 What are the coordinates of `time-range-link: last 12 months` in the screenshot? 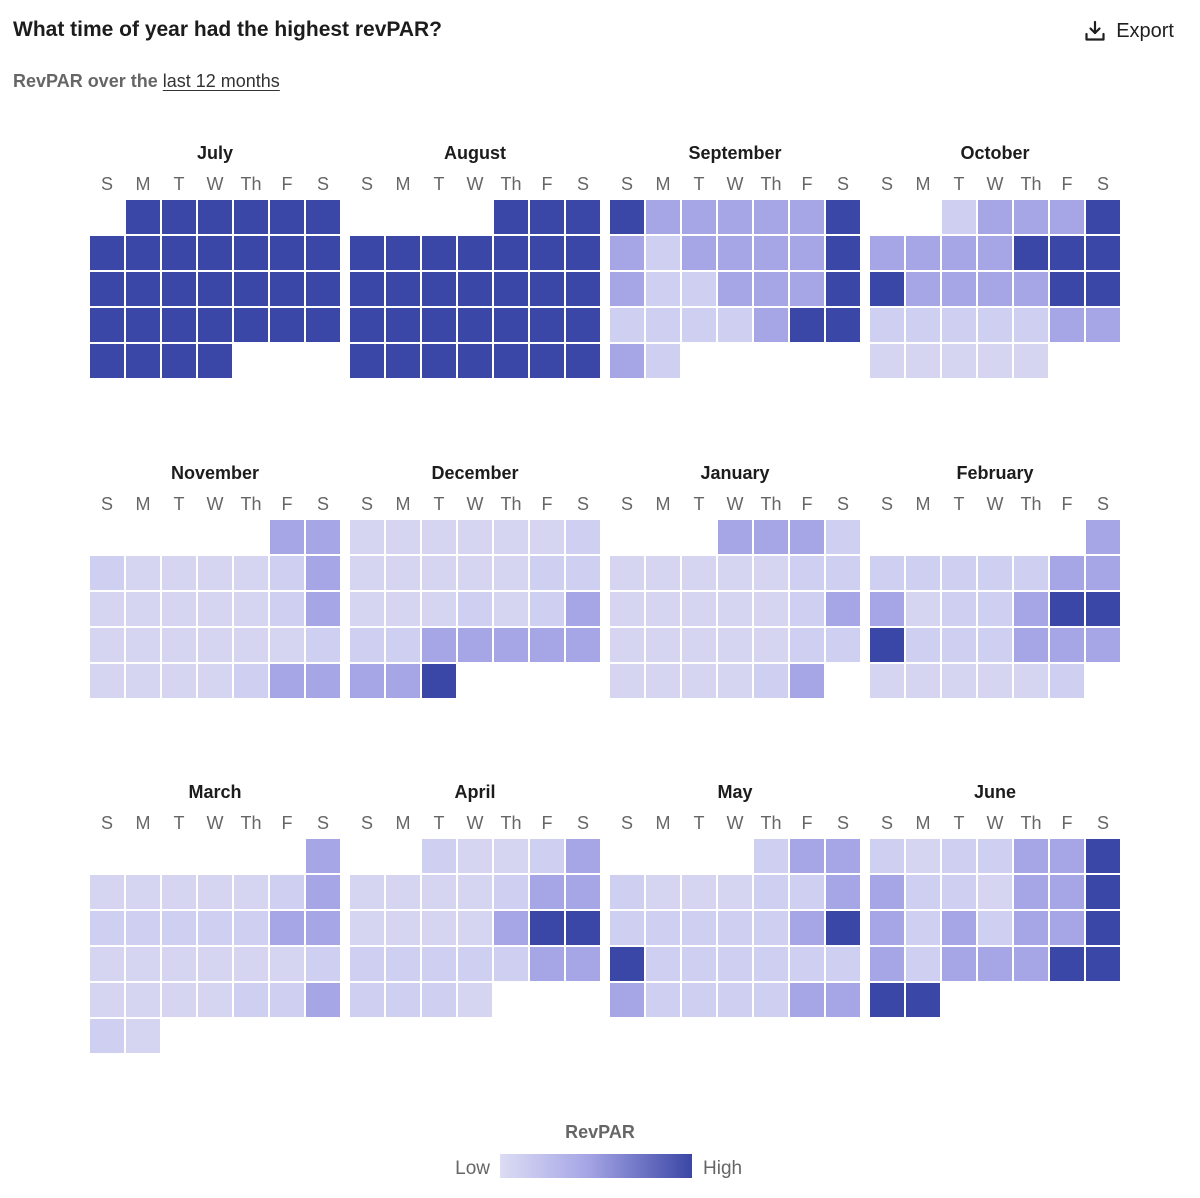 It's located at (221, 81).